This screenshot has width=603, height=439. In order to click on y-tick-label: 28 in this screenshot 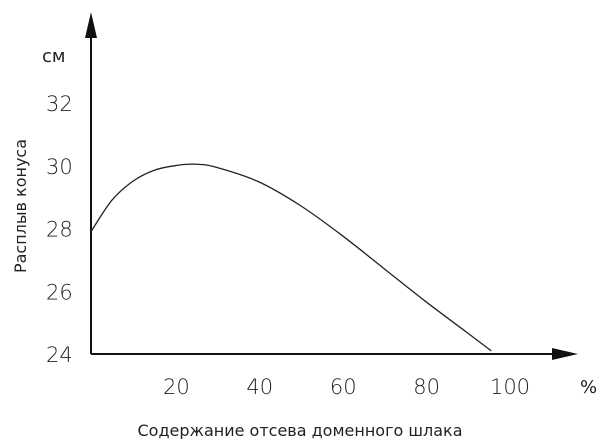, I will do `click(59, 230)`.